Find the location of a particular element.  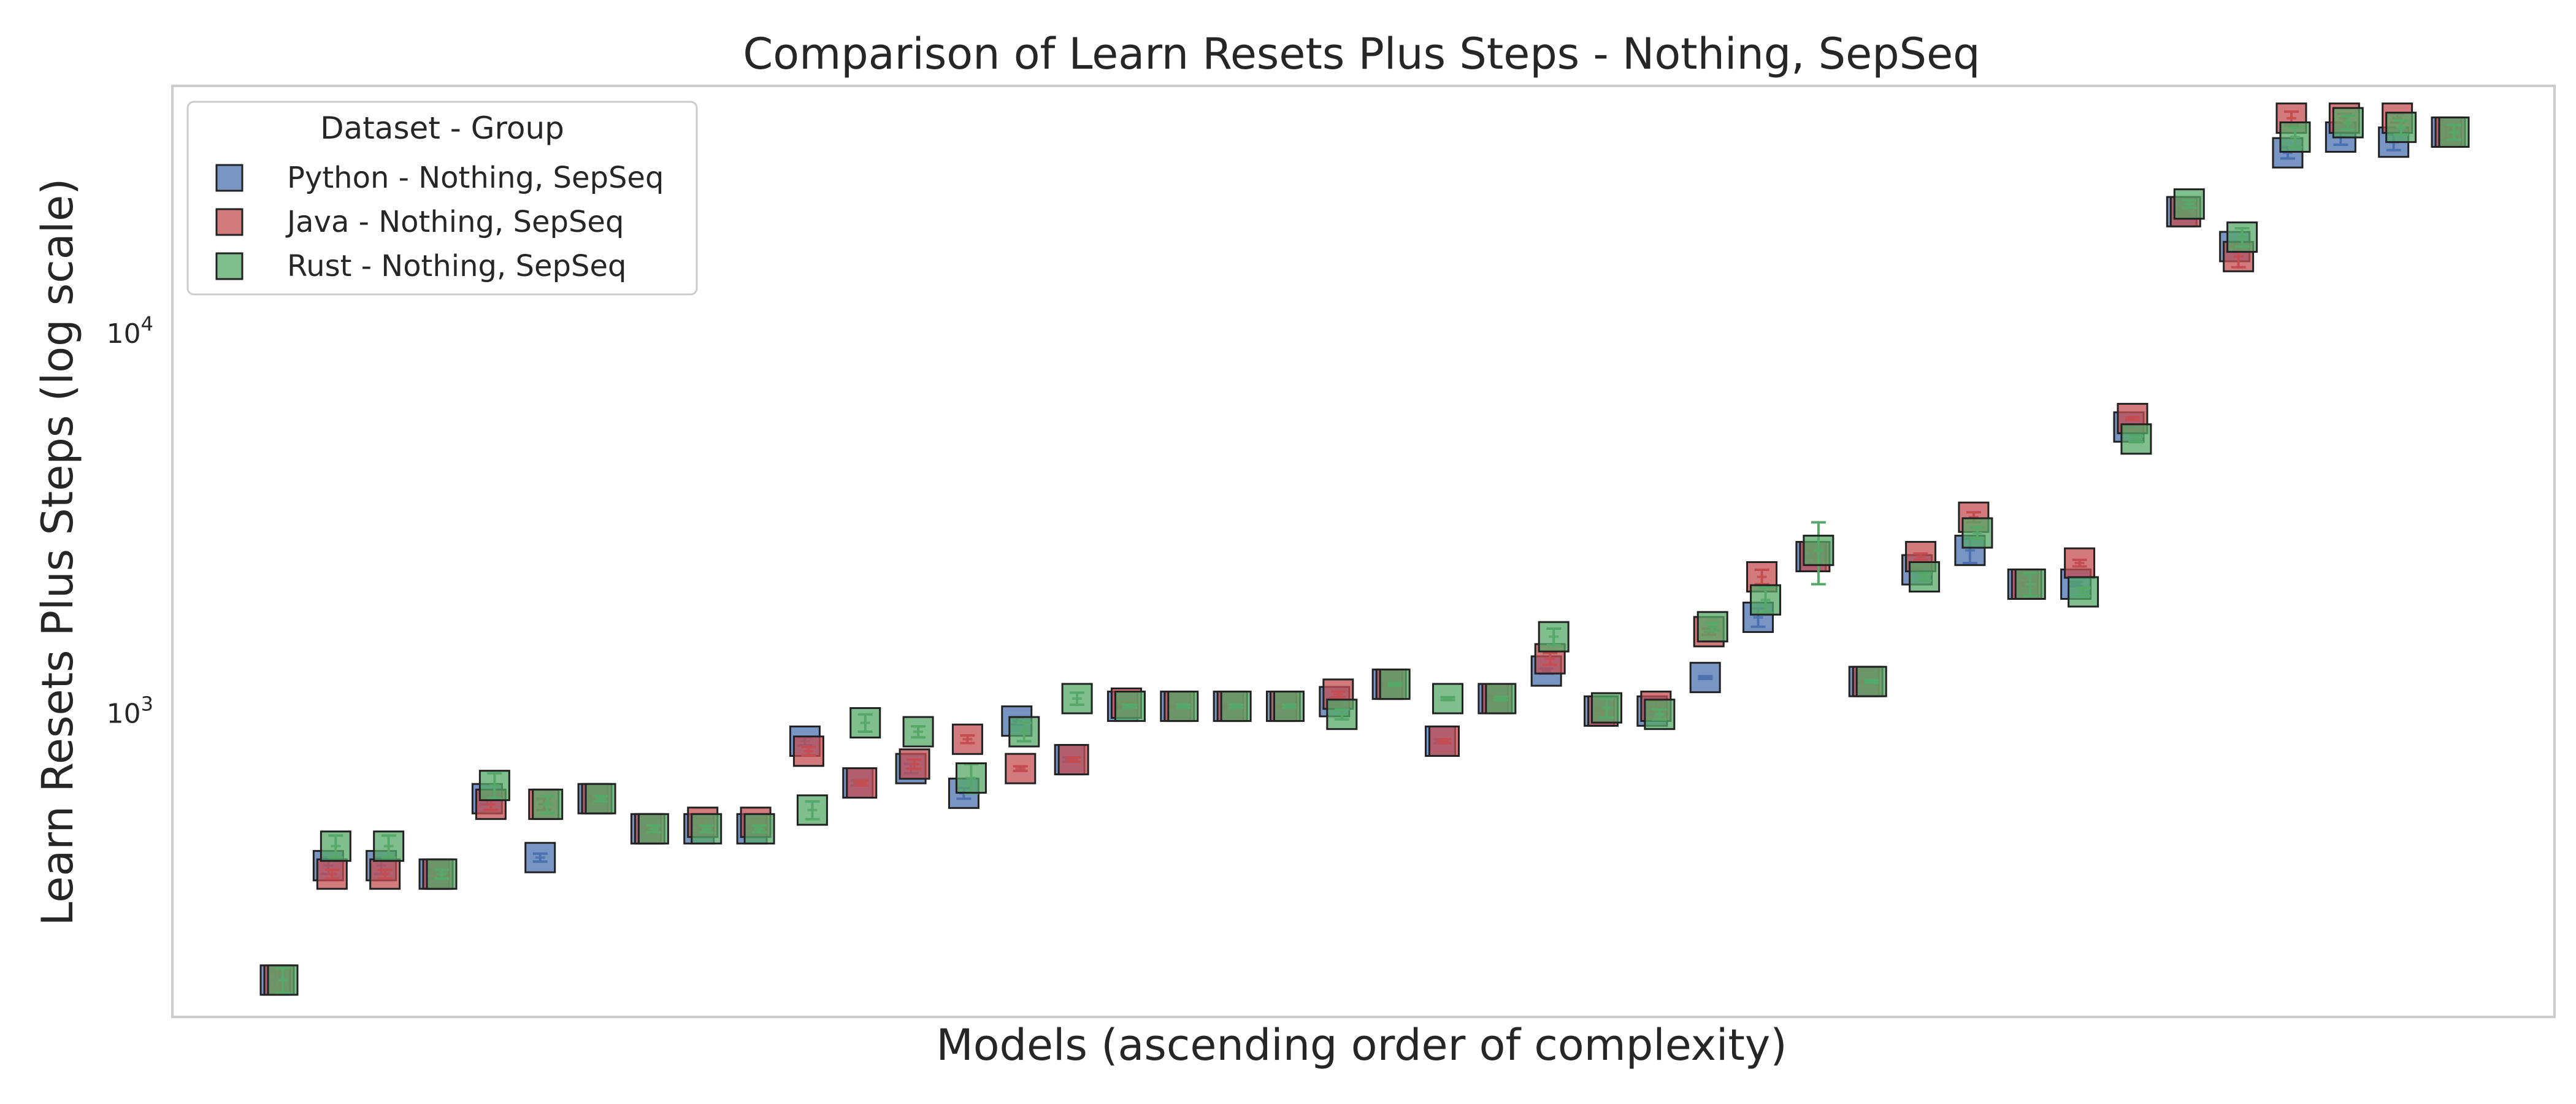

legend-entry-label: Python - Nothing, SepSeq is located at coordinates (475, 178).